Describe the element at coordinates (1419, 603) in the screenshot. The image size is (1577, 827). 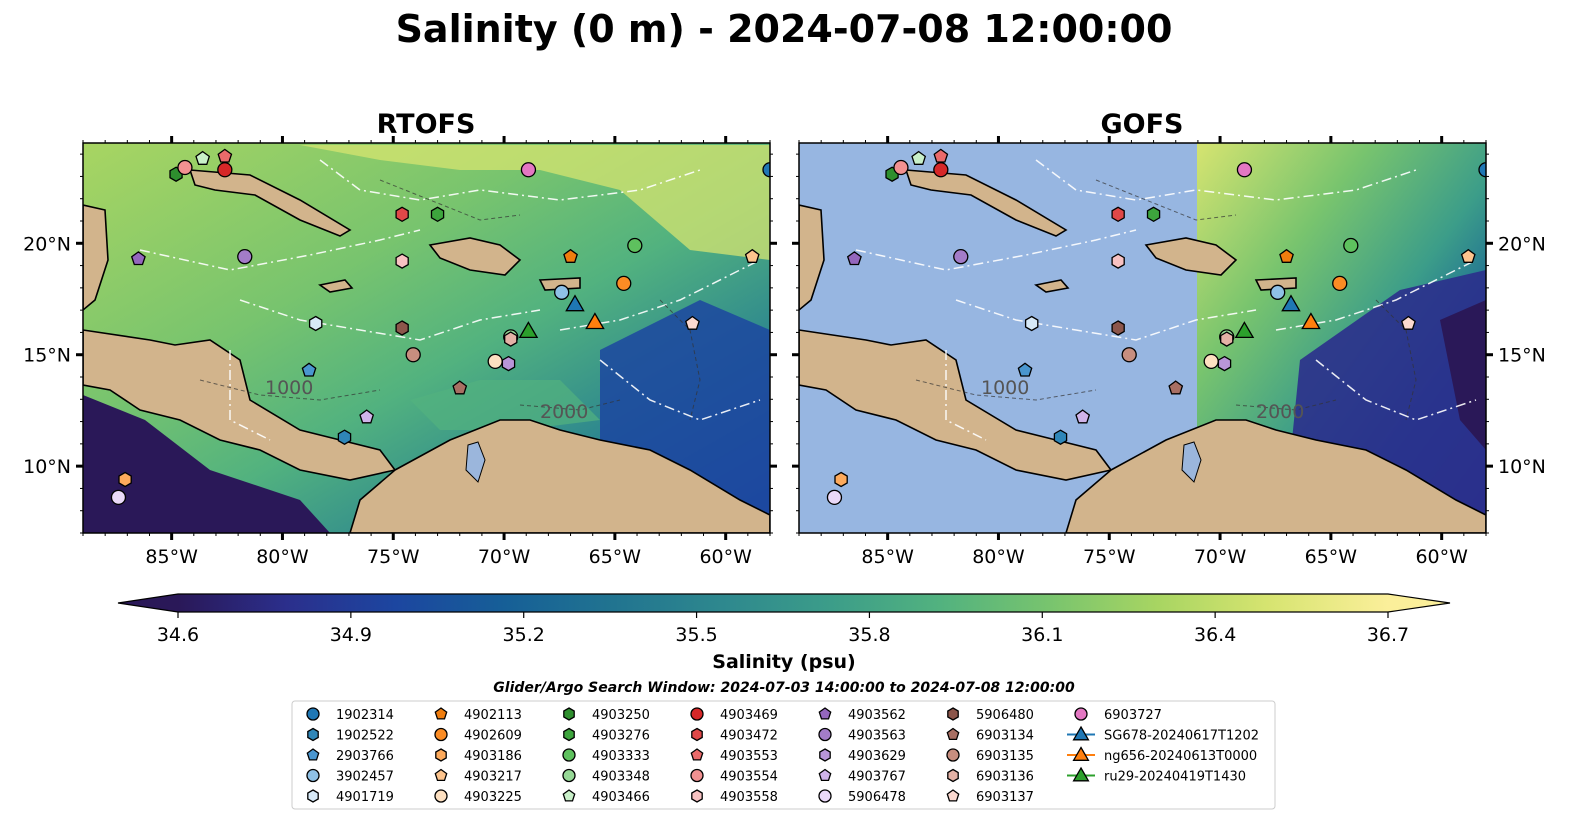
I see `colorbar-extend-high` at that location.